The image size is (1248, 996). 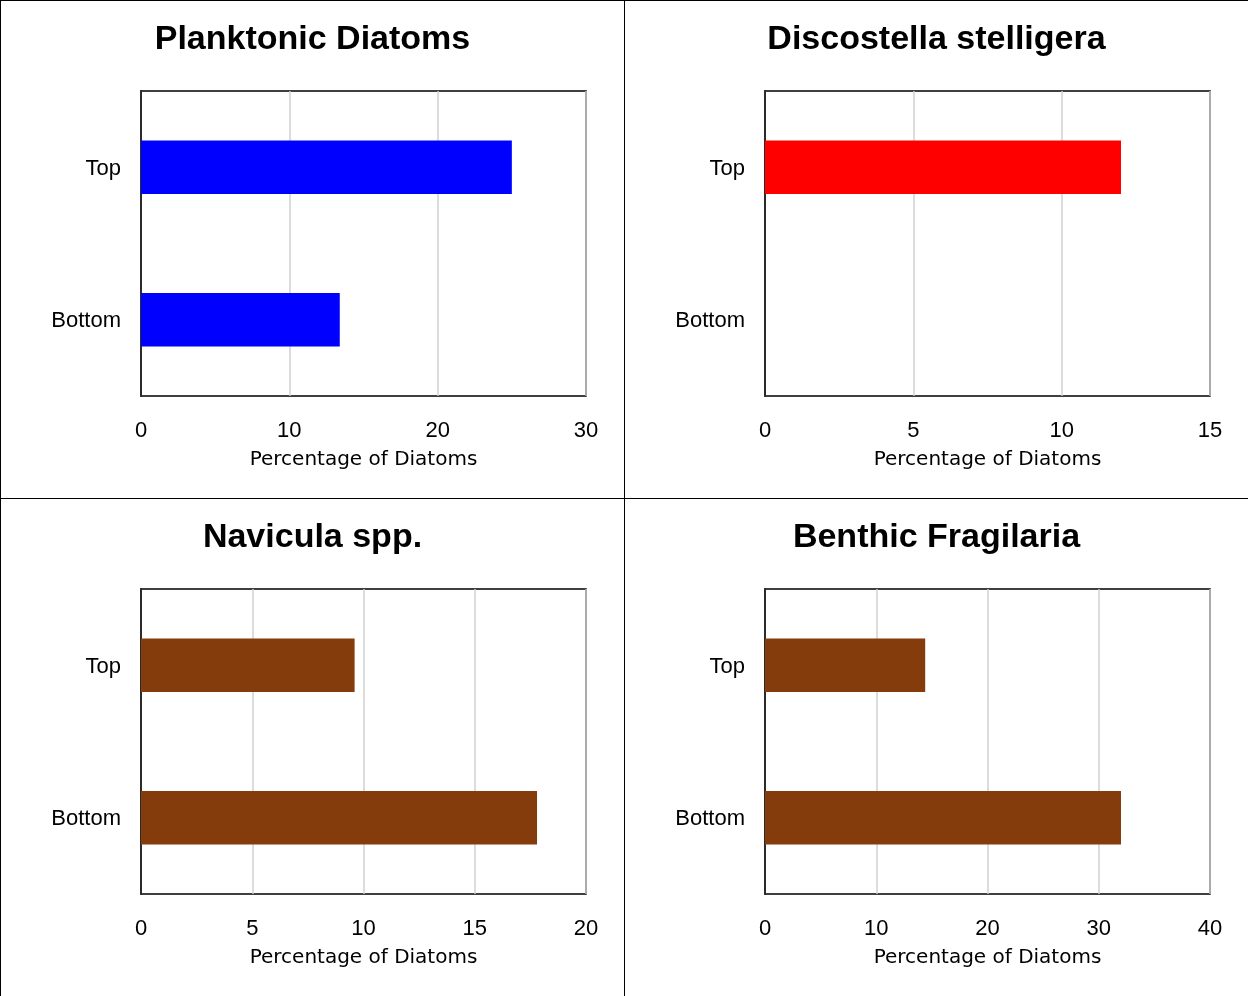 I want to click on x-tick-label: 40, so click(x=1210, y=927).